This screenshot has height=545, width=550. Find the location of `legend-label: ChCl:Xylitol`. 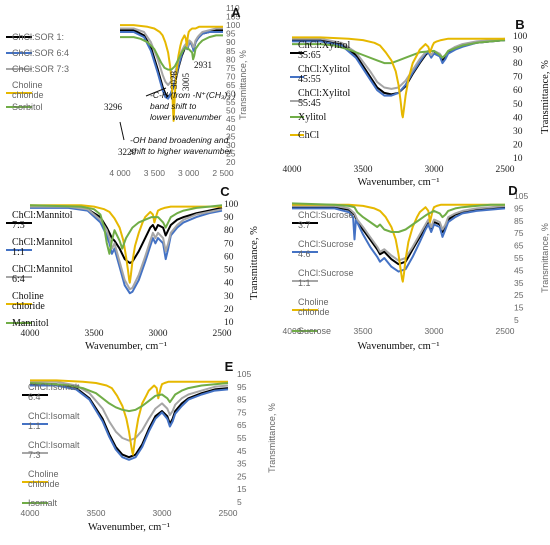

legend-label: ChCl:Xylitol is located at coordinates (324, 93).